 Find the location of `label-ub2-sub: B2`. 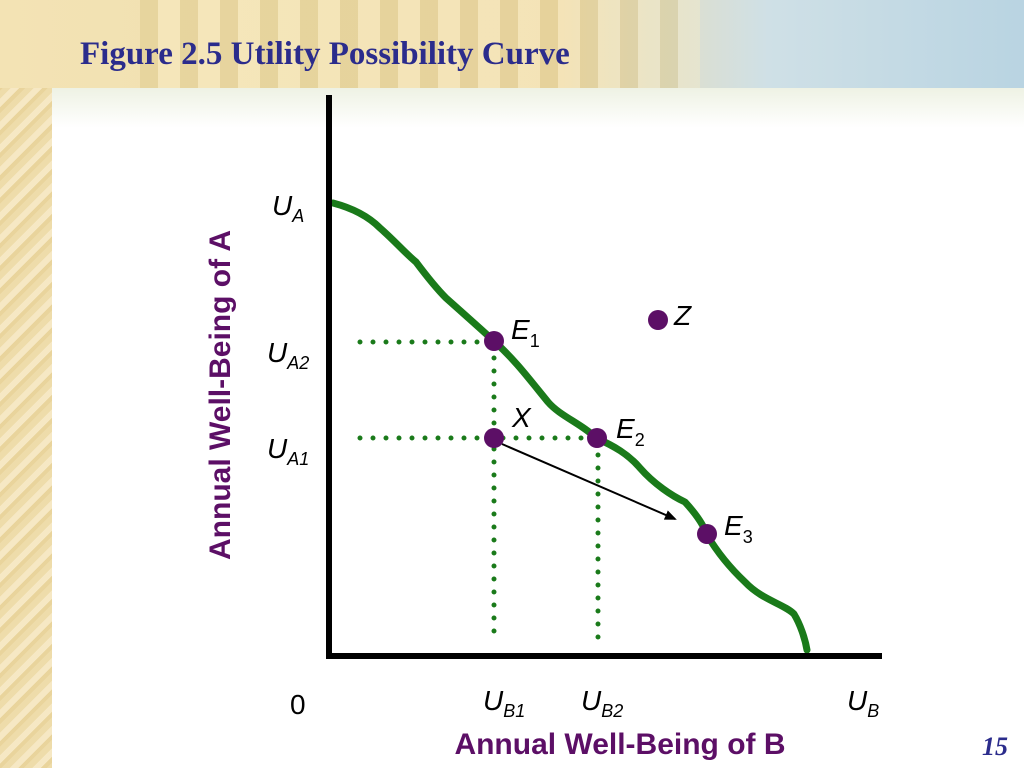

label-ub2-sub: B2 is located at coordinates (612, 711).